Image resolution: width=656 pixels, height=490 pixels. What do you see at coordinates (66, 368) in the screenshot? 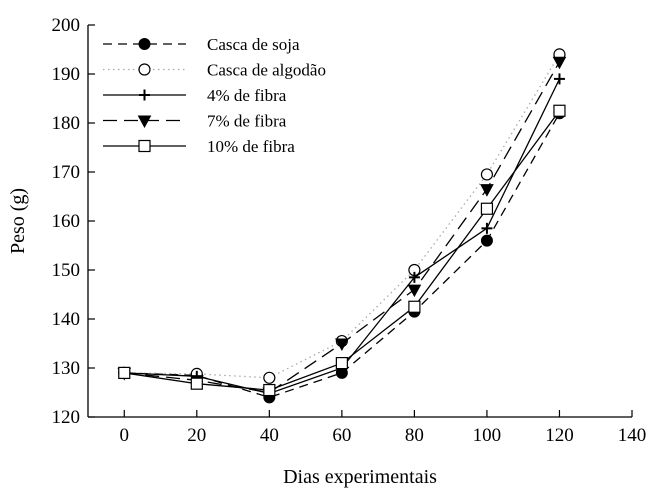
I see `y-tick-label: 130` at bounding box center [66, 368].